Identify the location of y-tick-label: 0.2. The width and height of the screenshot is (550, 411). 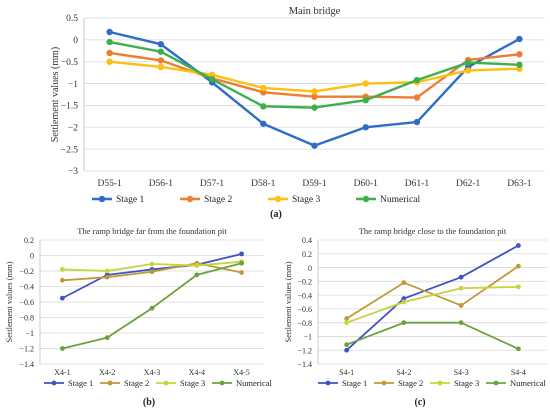
(29, 240).